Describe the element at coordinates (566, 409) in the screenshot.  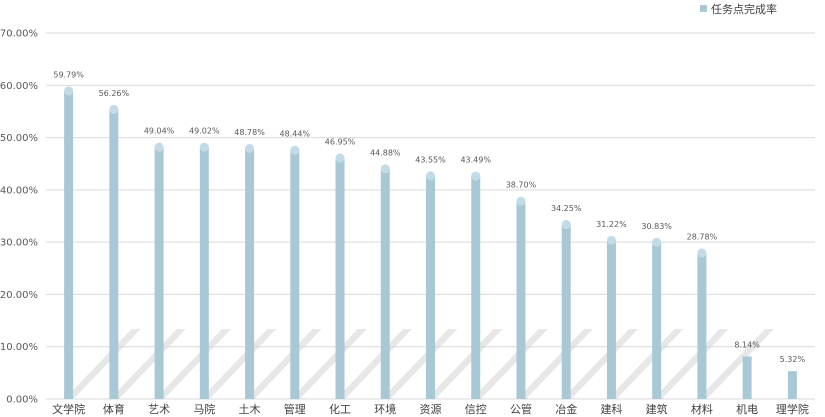
I see `x-tick-label: 冶金` at that location.